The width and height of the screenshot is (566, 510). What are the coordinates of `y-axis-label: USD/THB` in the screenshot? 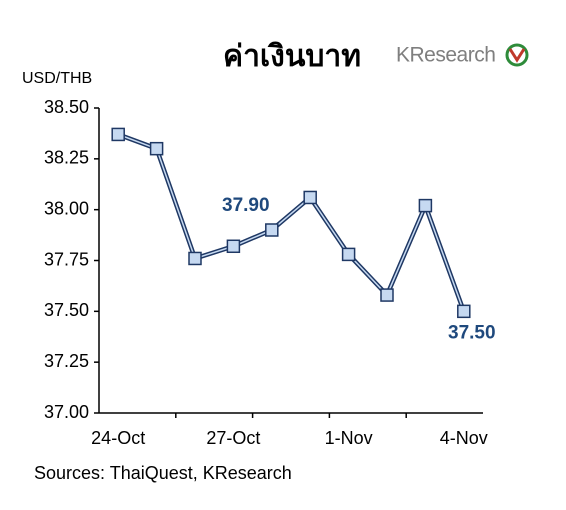 It's located at (57, 78).